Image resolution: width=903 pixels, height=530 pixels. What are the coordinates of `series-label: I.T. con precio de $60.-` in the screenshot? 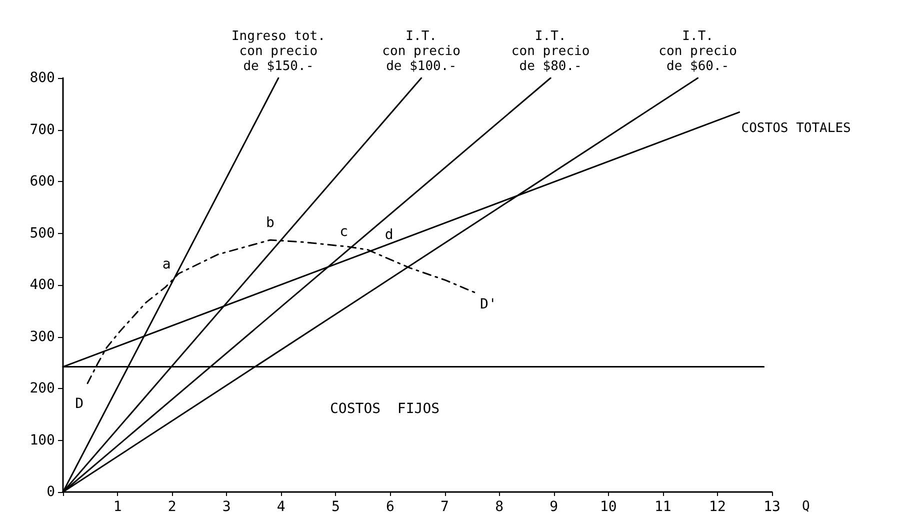 It's located at (697, 51).